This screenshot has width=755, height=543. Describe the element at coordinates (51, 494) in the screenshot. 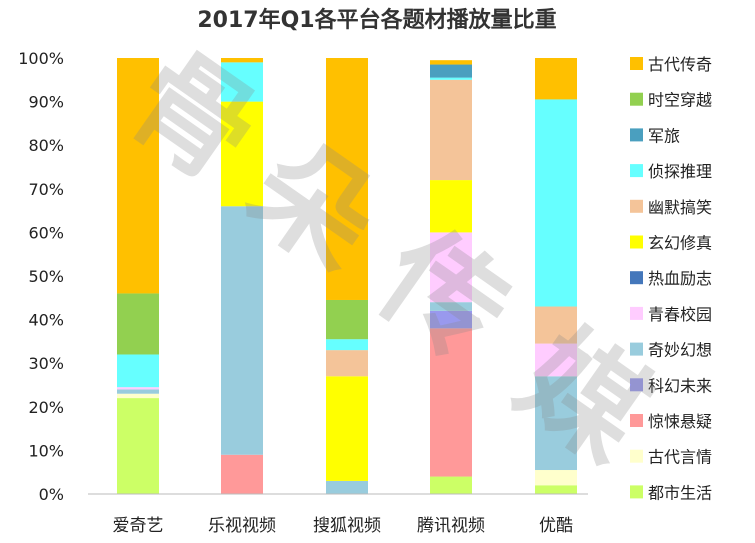

I see `y-tick-label: 0%` at that location.